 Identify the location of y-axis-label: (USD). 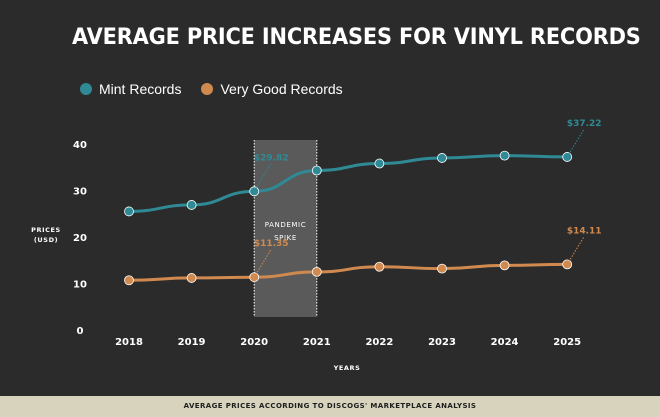
(46, 240).